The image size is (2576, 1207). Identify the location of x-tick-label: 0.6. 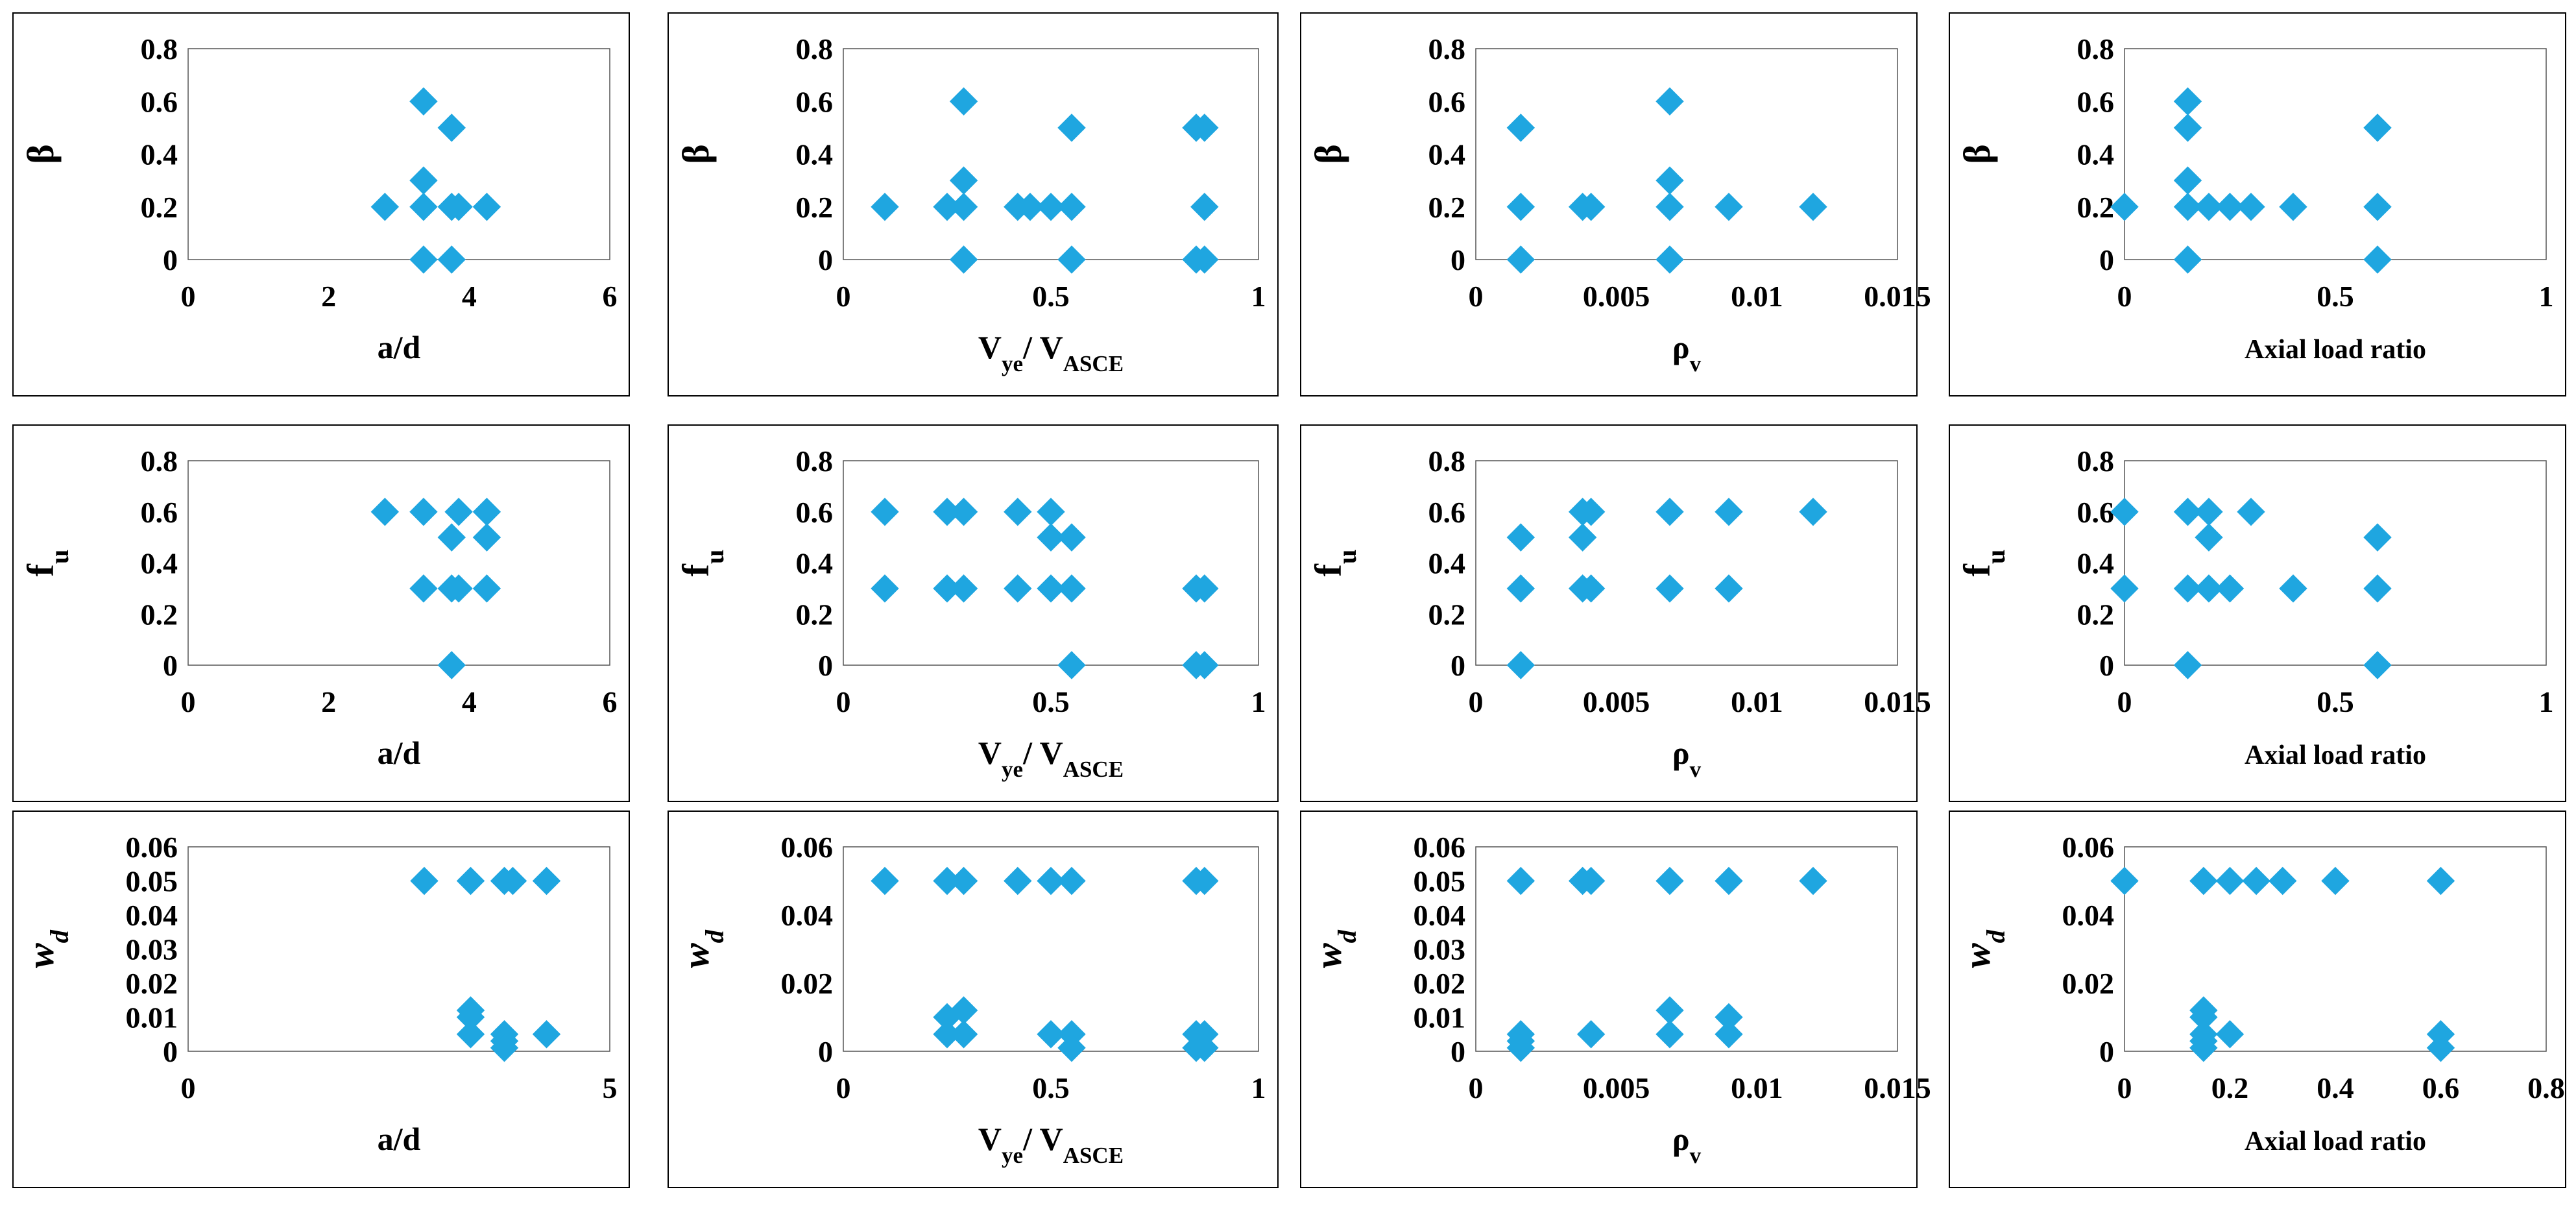
(2441, 1087).